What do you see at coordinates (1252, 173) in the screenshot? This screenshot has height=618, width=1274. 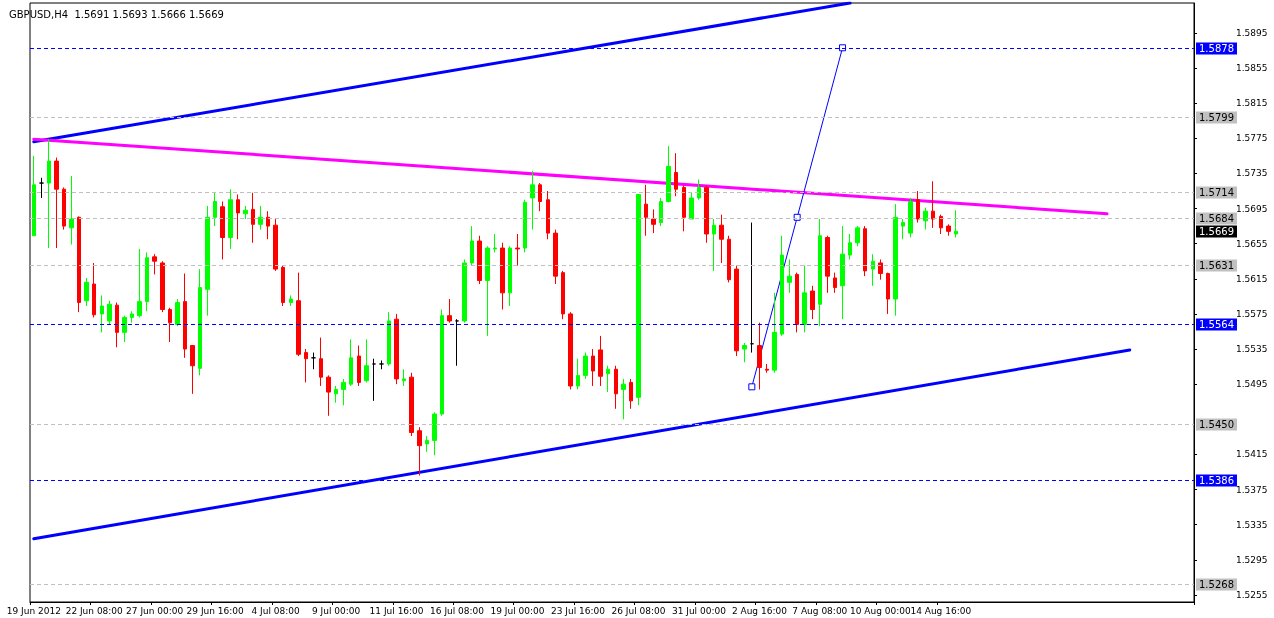 I see `y-tick-label: 1.5735` at bounding box center [1252, 173].